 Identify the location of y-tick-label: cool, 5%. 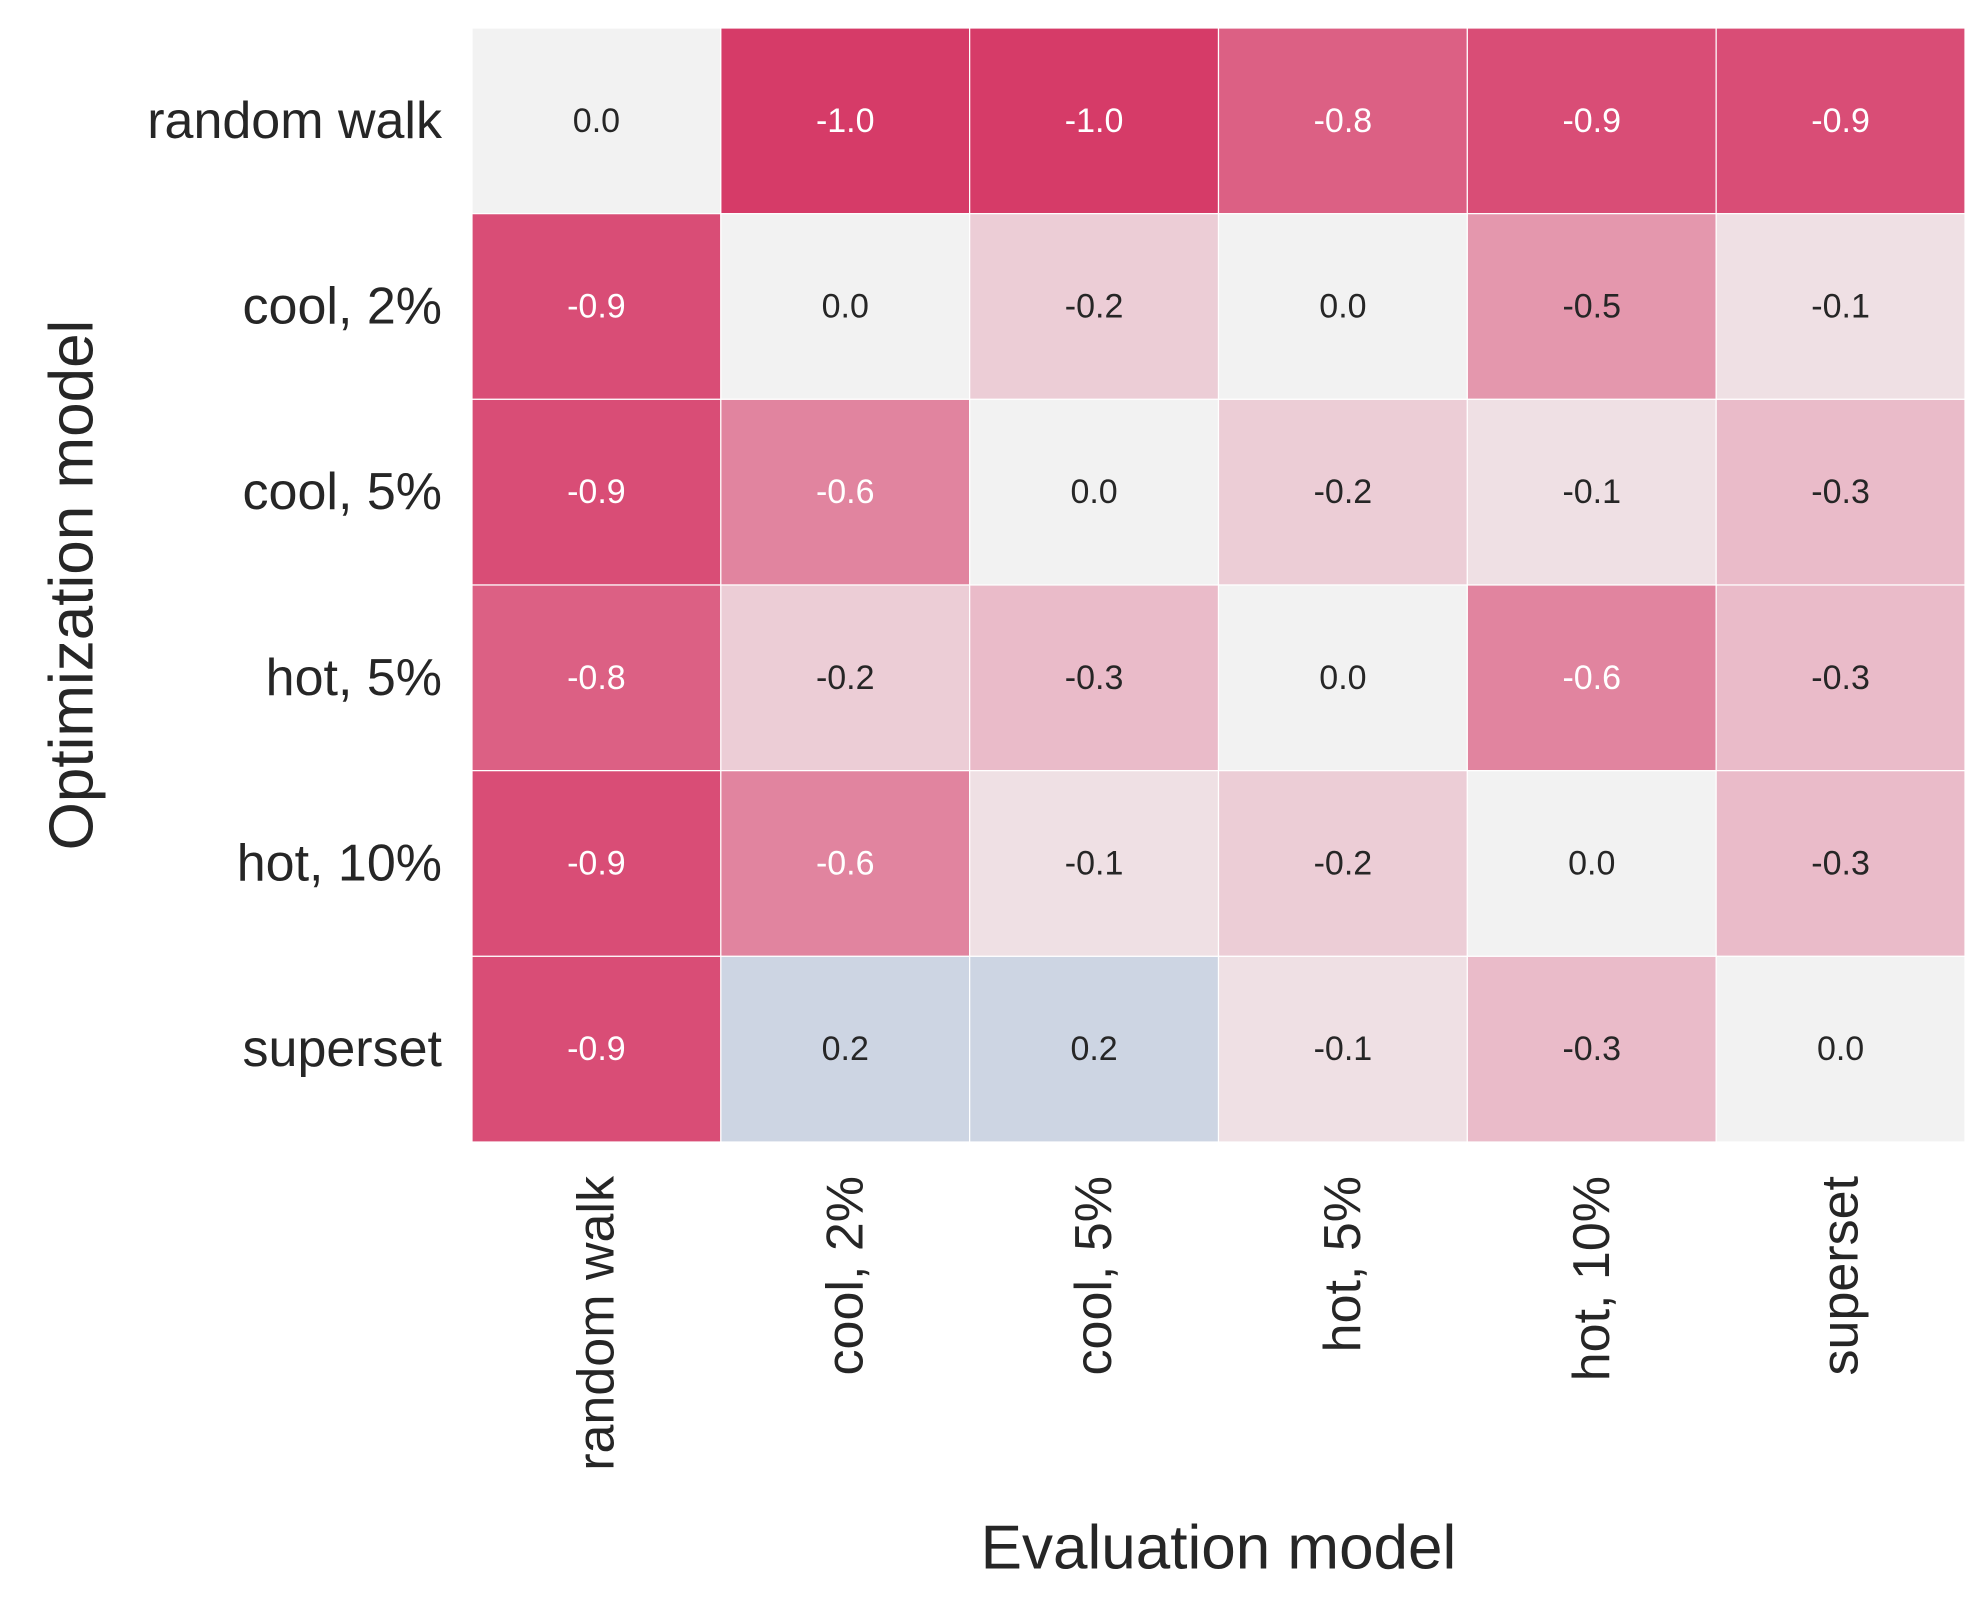
(342, 492).